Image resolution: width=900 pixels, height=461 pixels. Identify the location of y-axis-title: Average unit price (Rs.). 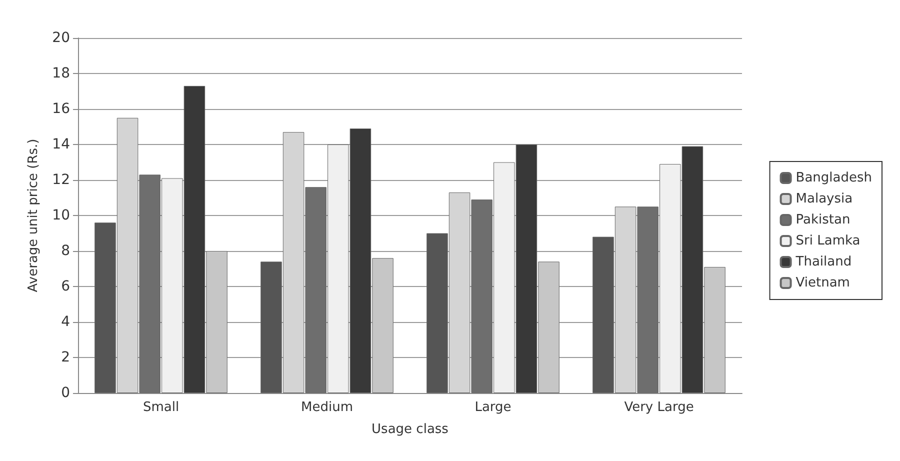
(33, 215).